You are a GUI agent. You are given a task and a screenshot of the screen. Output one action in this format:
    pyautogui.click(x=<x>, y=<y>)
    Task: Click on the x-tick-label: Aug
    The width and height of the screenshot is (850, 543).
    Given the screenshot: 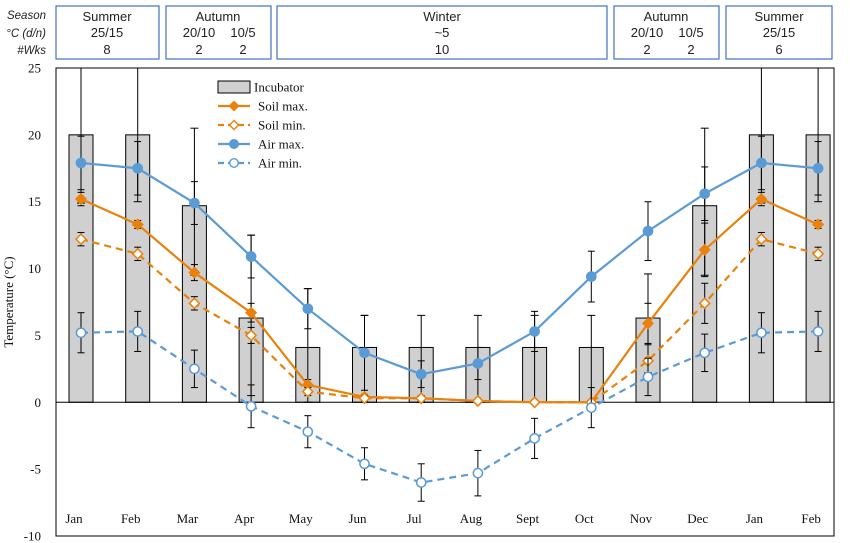 What is the action you would take?
    pyautogui.click(x=471, y=518)
    